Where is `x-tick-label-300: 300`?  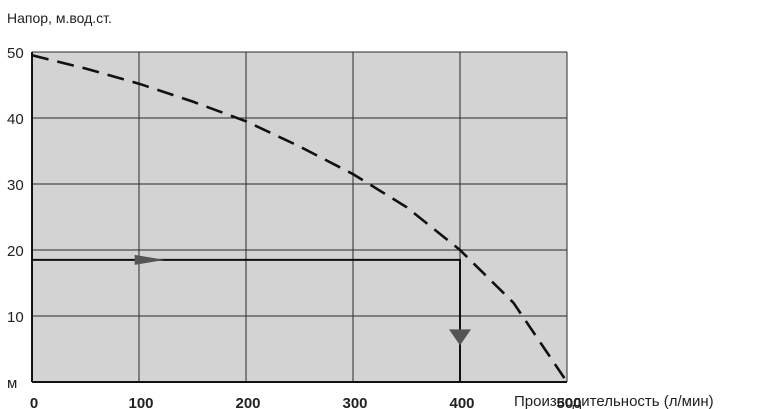 x-tick-label-300: 300 is located at coordinates (354, 402).